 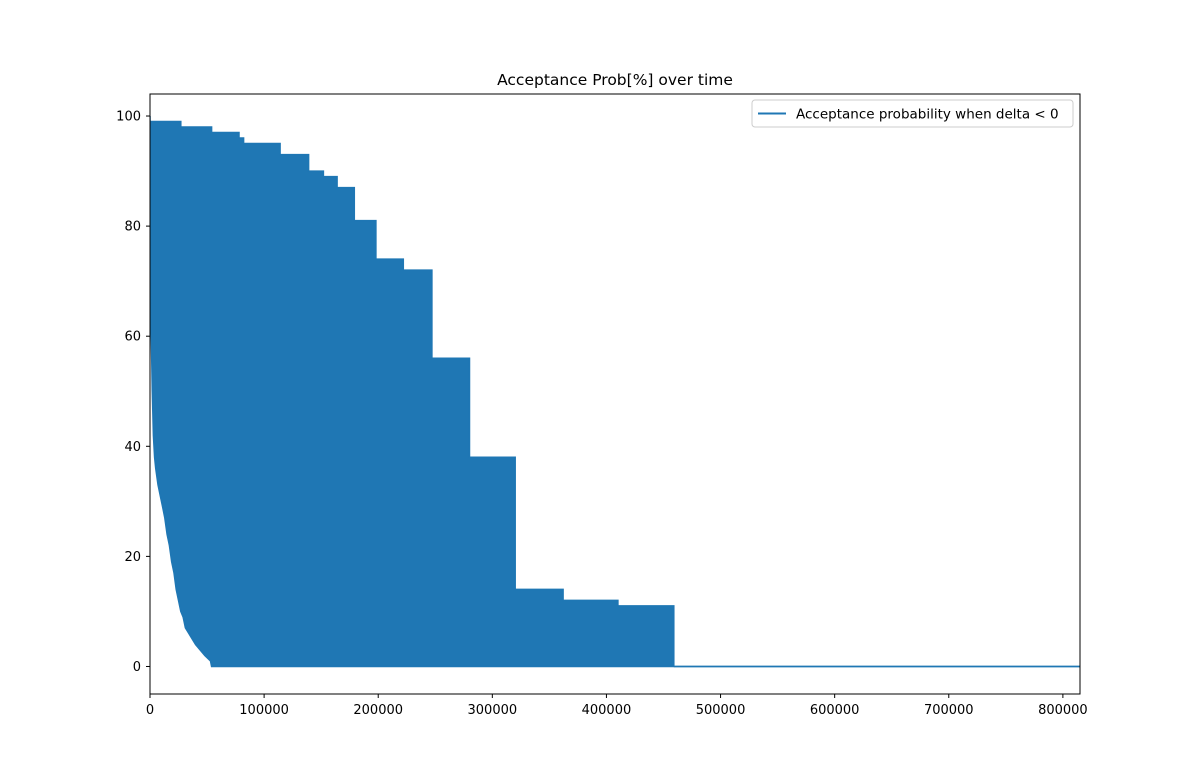 What do you see at coordinates (128, 117) in the screenshot?
I see `y-tick-label: 100` at bounding box center [128, 117].